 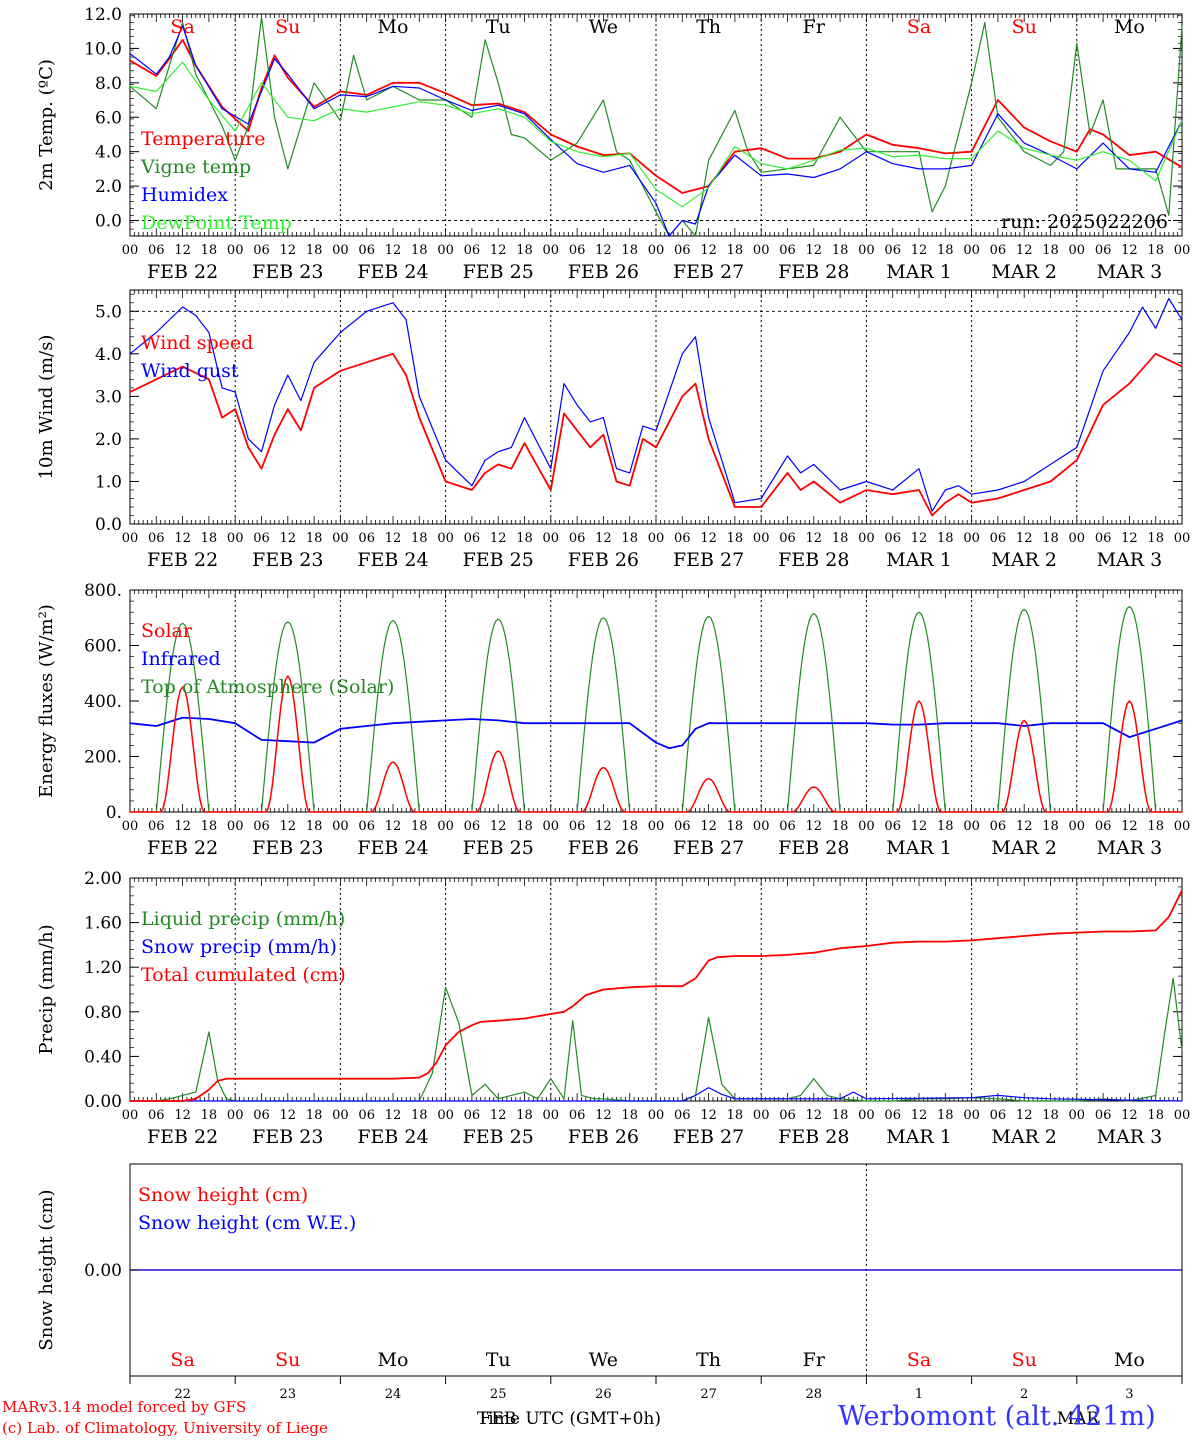 What do you see at coordinates (103, 924) in the screenshot?
I see `y-tick-label: 1.60` at bounding box center [103, 924].